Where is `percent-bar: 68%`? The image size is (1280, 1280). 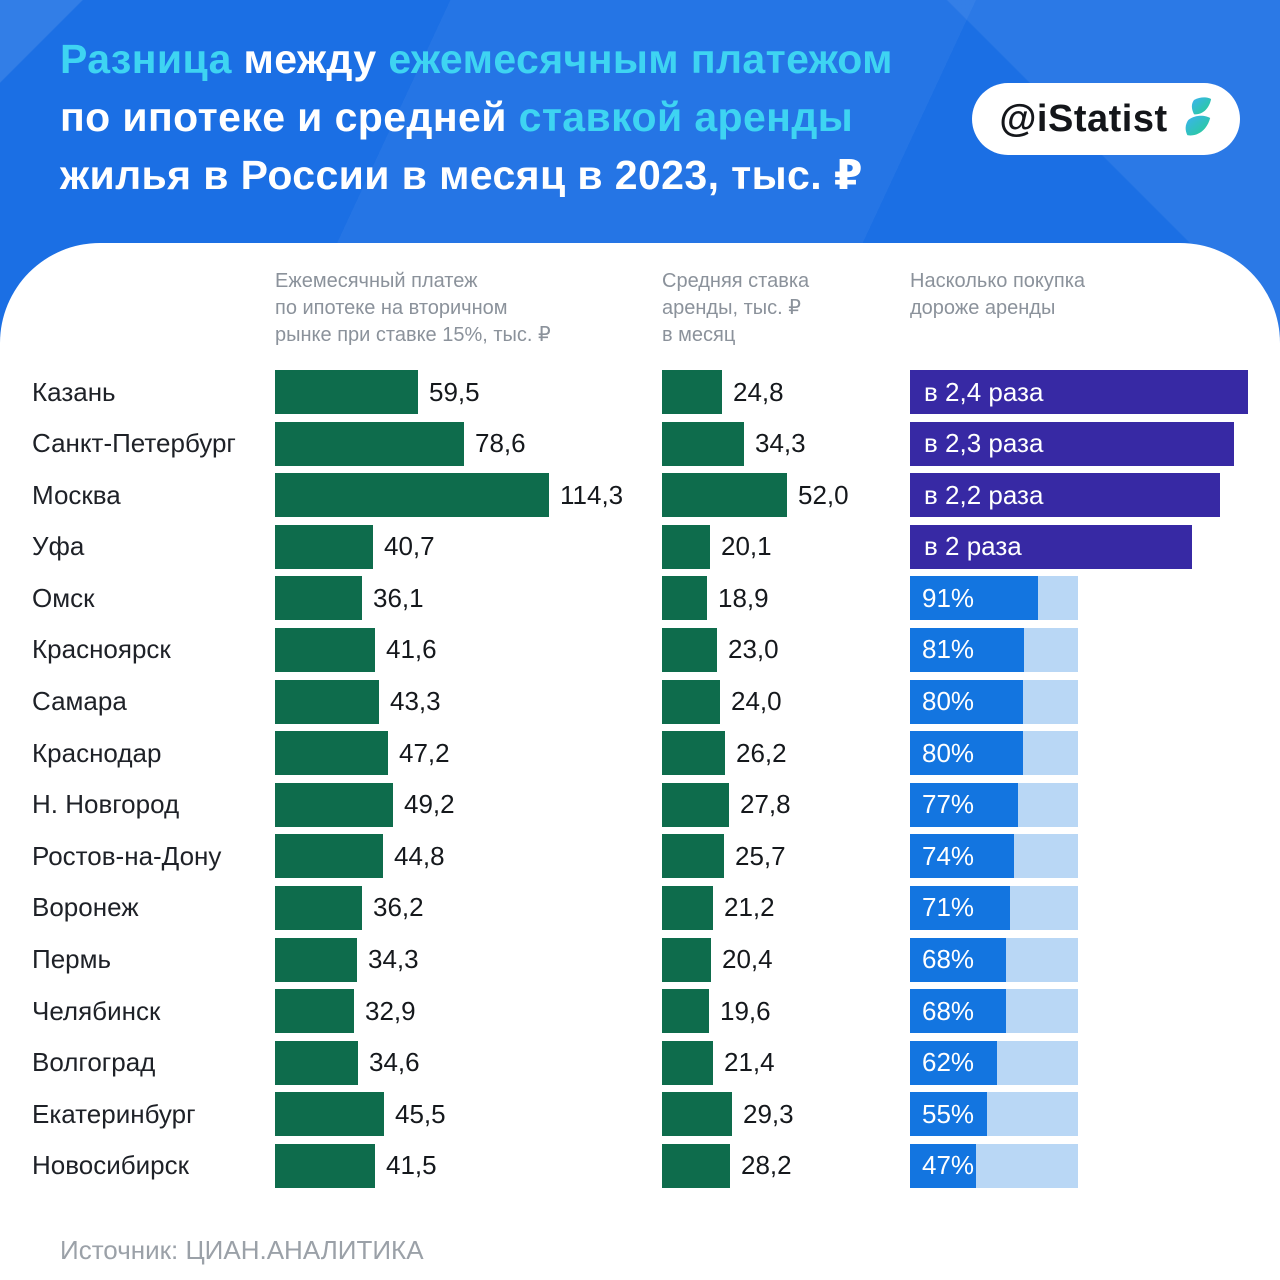
percent-bar: 68% is located at coordinates (958, 1011).